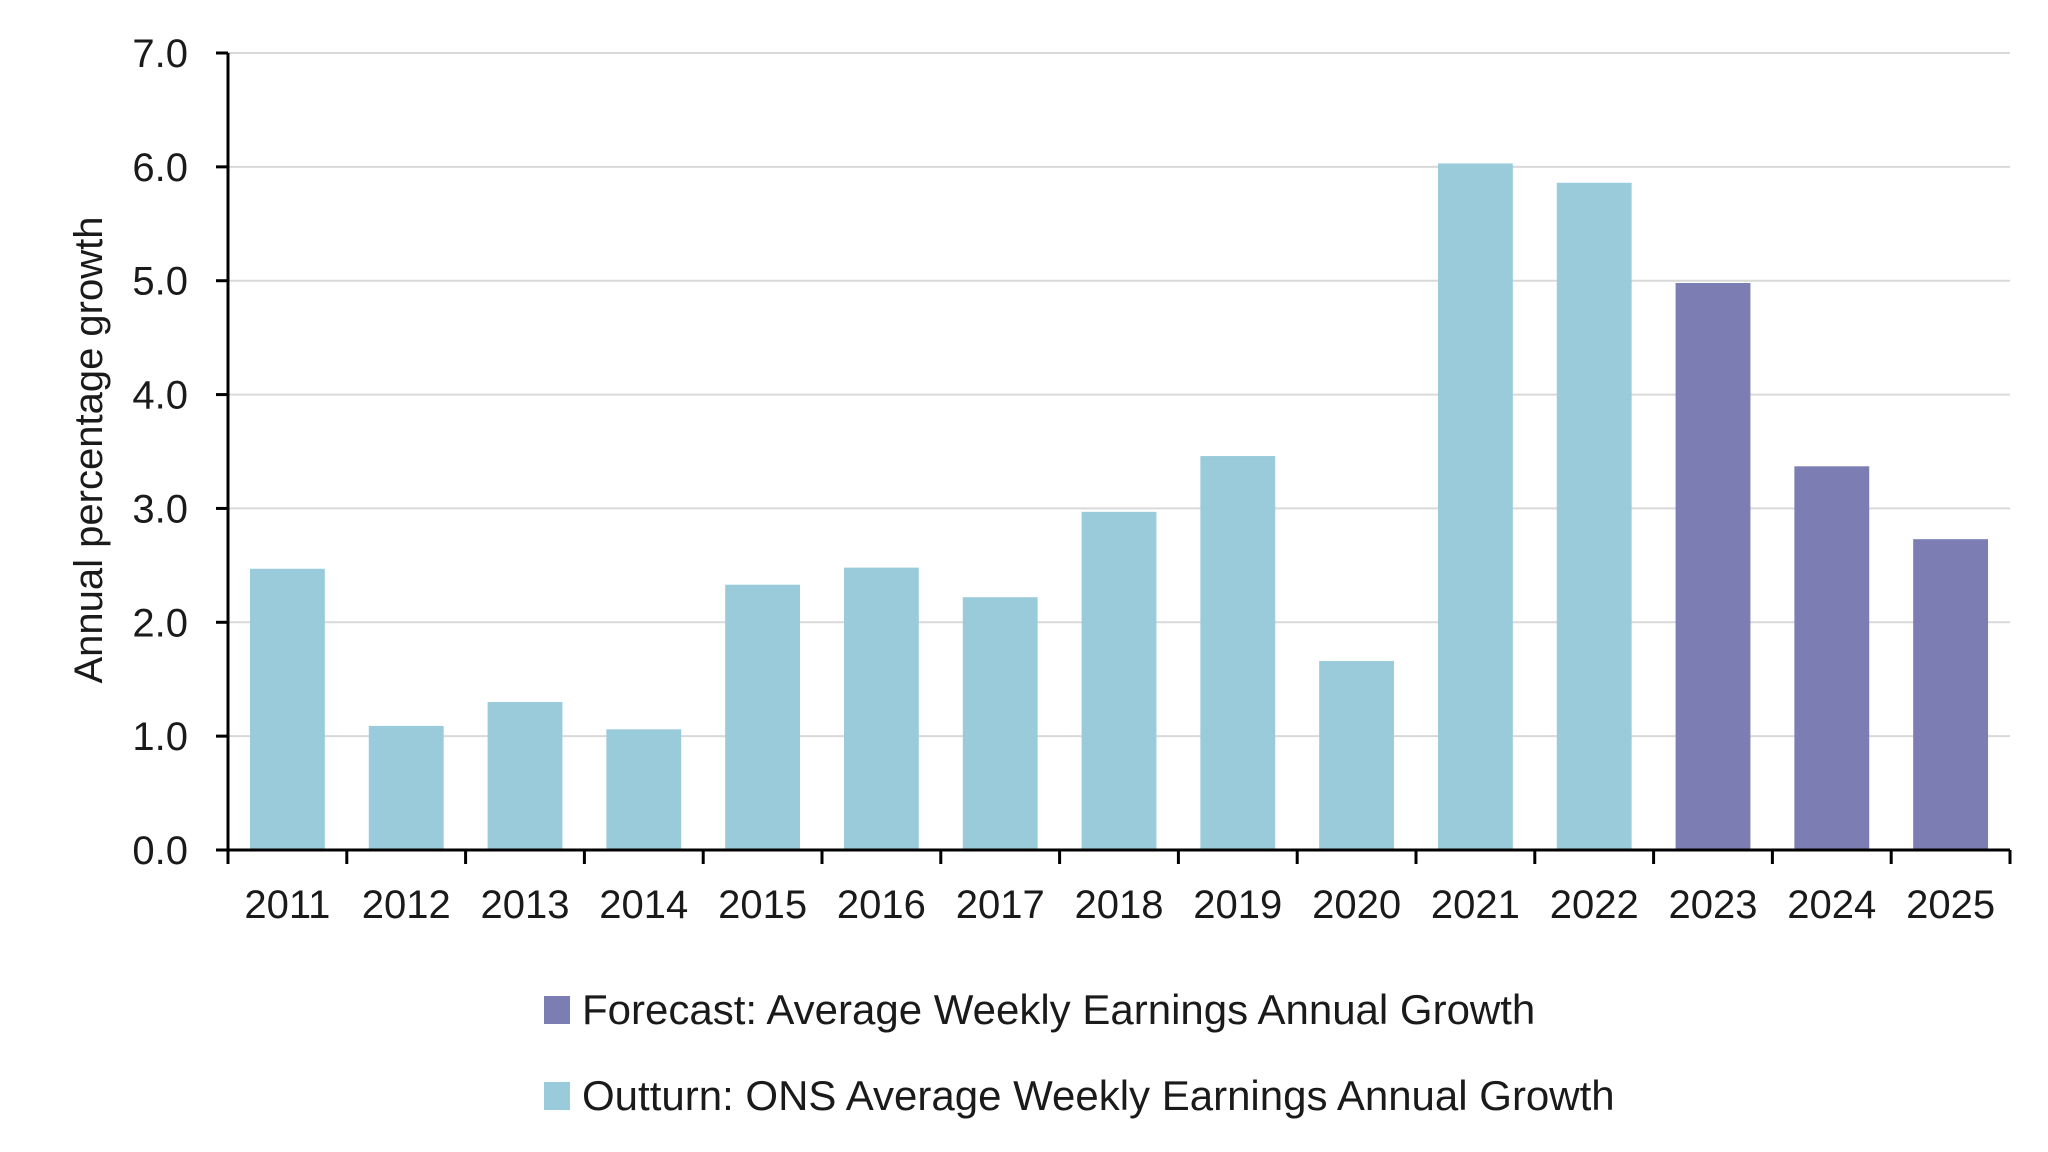 The height and width of the screenshot is (1152, 2048). What do you see at coordinates (525, 775) in the screenshot?
I see `bar-2013-outturn` at bounding box center [525, 775].